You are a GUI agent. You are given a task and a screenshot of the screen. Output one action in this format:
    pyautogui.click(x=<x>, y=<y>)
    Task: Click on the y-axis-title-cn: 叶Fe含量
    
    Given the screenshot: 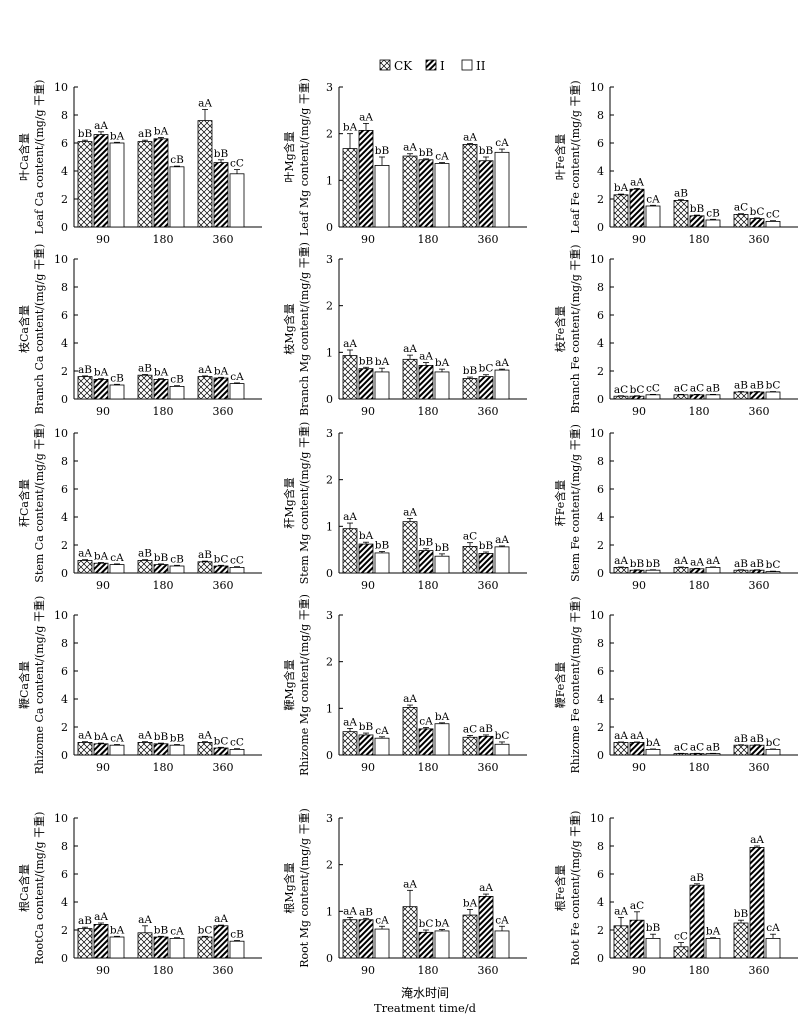 What is the action you would take?
    pyautogui.click(x=560, y=157)
    